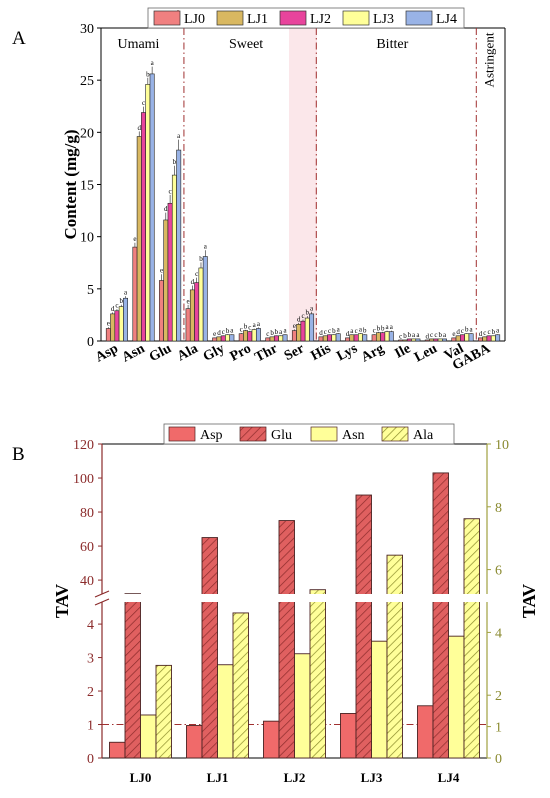 The image size is (550, 798). What do you see at coordinates (320, 19) in the screenshot?
I see `legend-label: LJ2` at bounding box center [320, 19].